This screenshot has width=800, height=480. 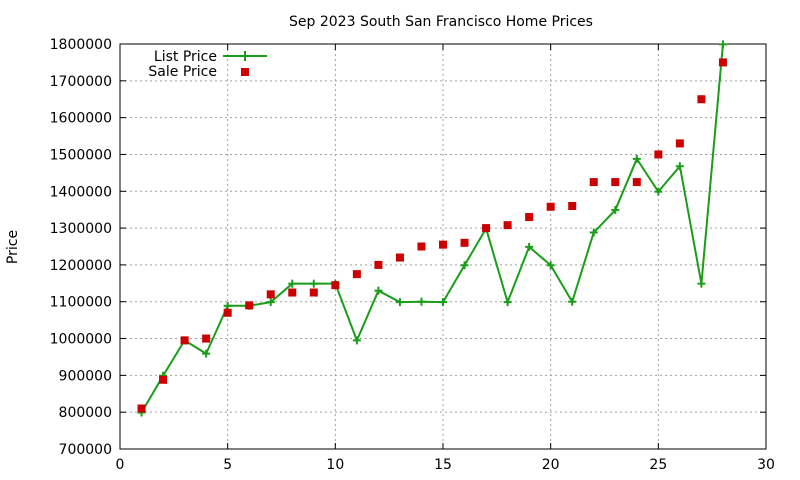 I want to click on x-tick-label: 15, so click(x=443, y=465).